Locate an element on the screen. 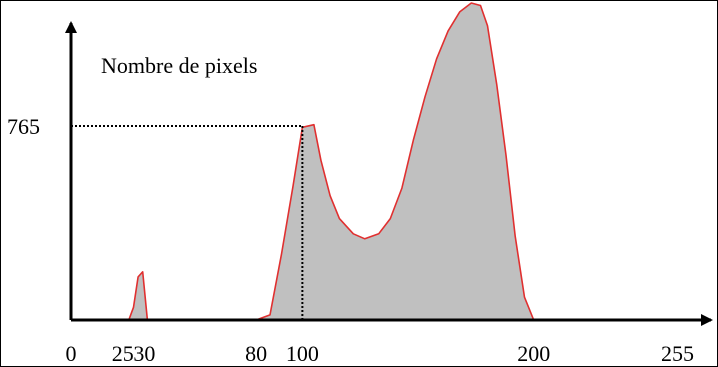 The image size is (718, 367). x-tick-label-30: 30 is located at coordinates (144, 353).